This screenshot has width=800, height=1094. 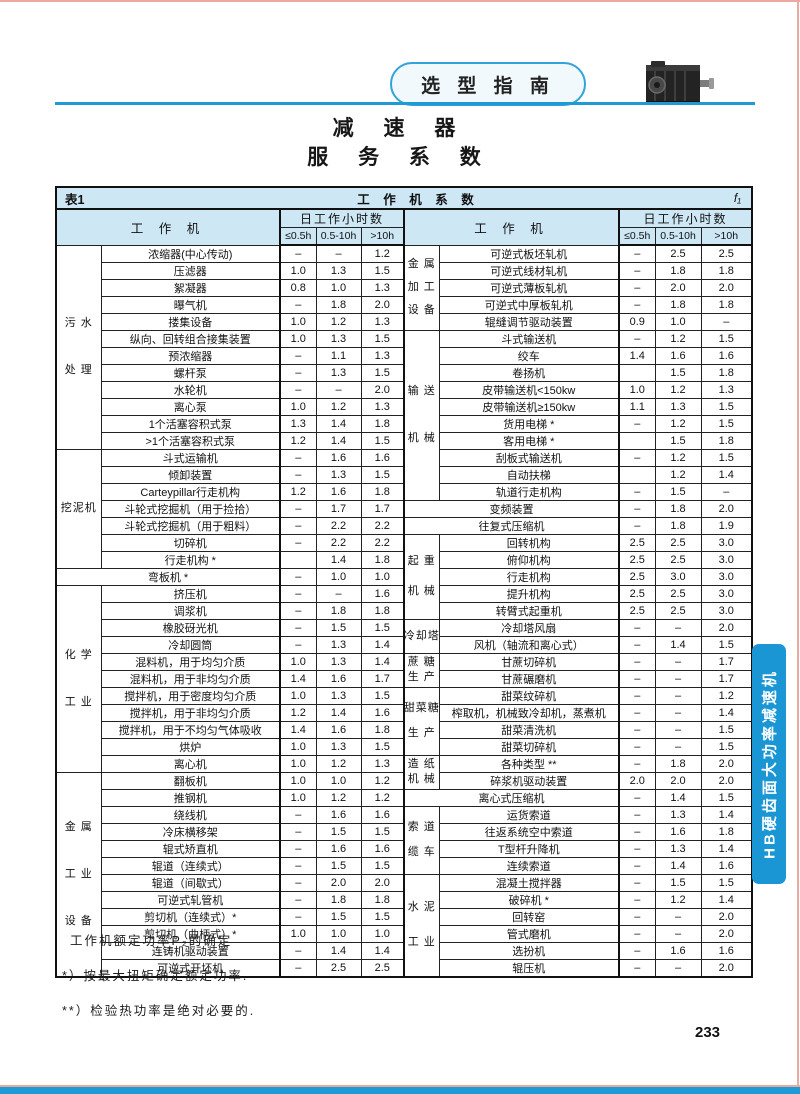 What do you see at coordinates (78, 347) in the screenshot?
I see `category-cell: 污 水处 理` at bounding box center [78, 347].